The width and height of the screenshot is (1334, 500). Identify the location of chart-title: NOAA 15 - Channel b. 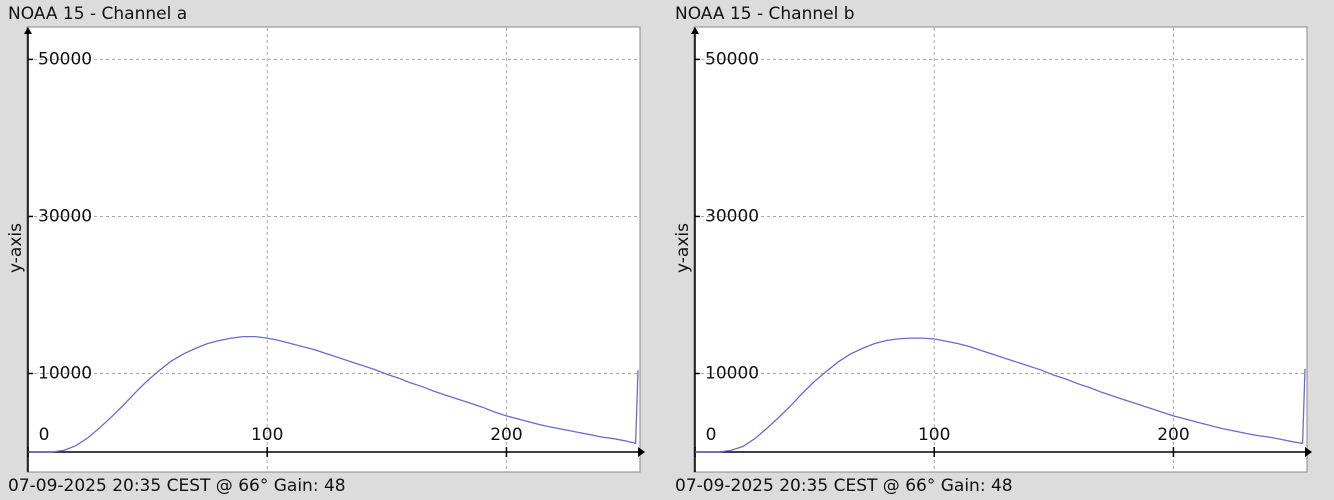
(765, 14).